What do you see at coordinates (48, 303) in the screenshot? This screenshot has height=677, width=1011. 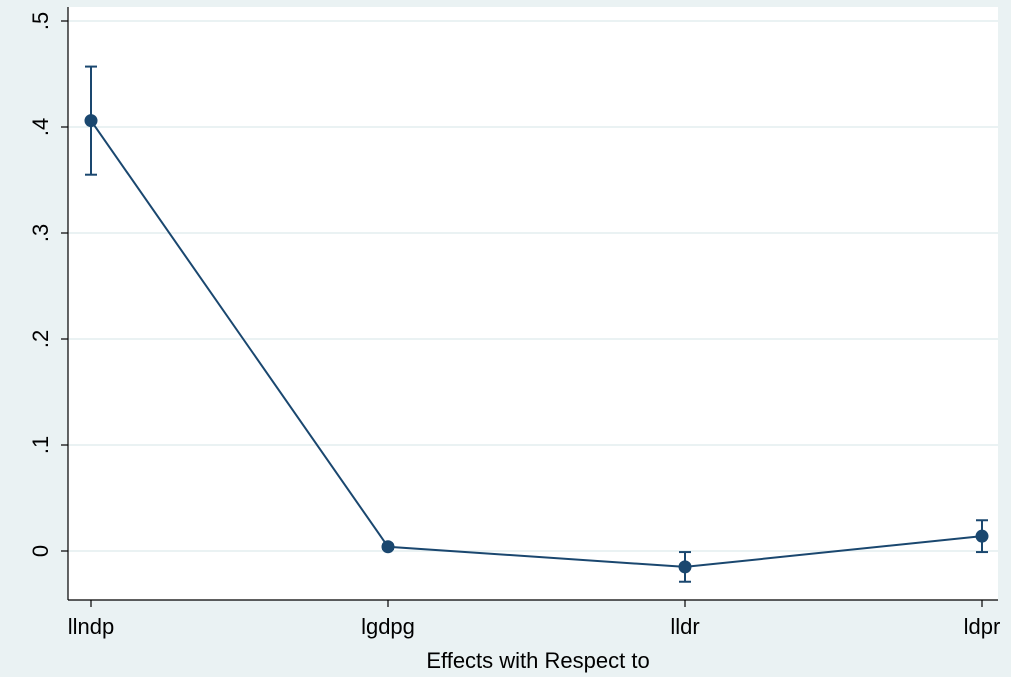 I see `y-axis: 0 .1 .2 .3 .4 .5` at bounding box center [48, 303].